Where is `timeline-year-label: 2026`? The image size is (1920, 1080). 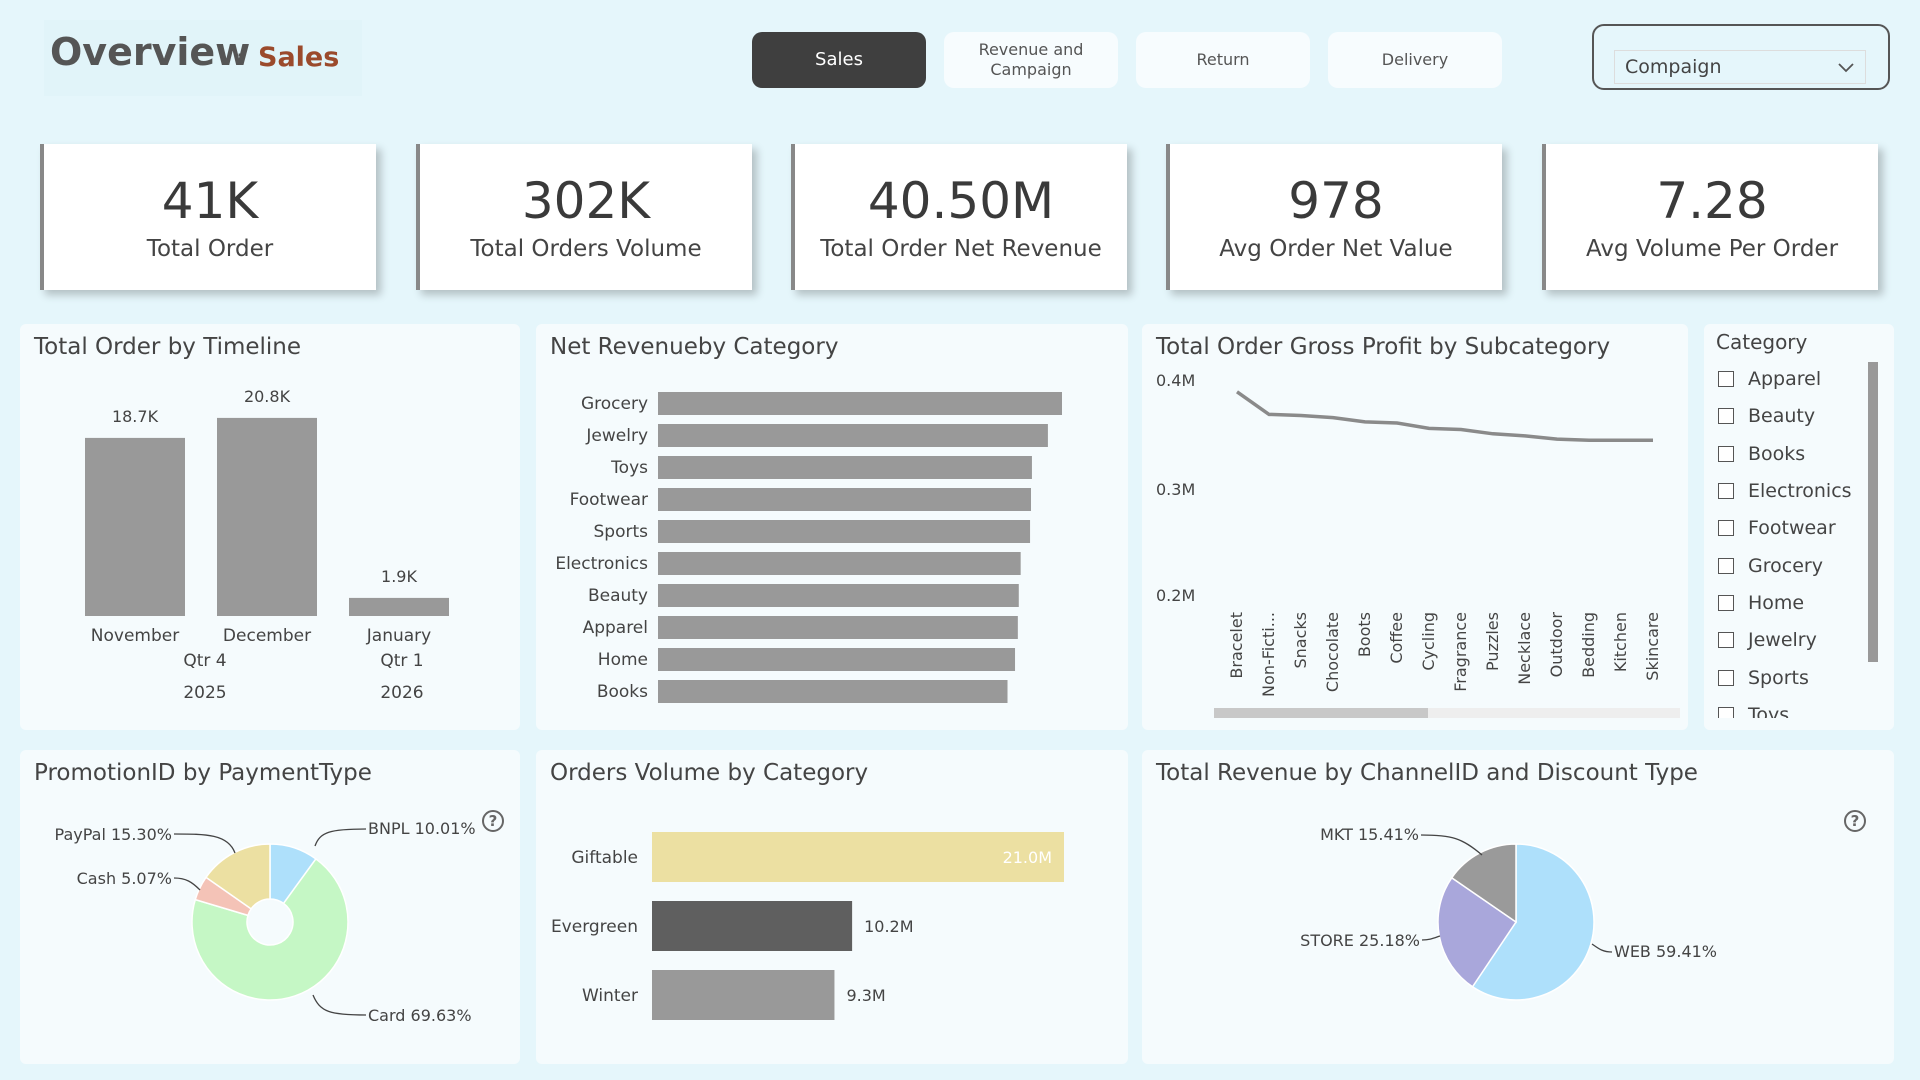
timeline-year-label: 2026 is located at coordinates (401, 693).